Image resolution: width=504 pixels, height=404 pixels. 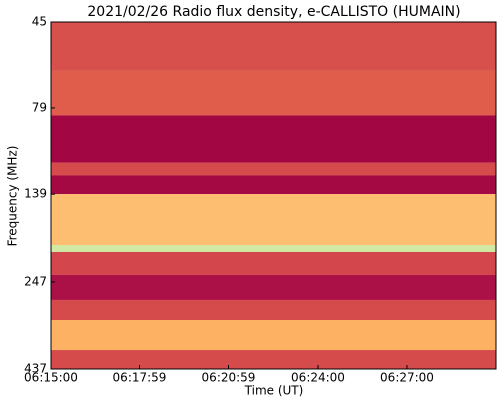 What do you see at coordinates (229, 378) in the screenshot?
I see `x-tick-label: 06:20:59` at bounding box center [229, 378].